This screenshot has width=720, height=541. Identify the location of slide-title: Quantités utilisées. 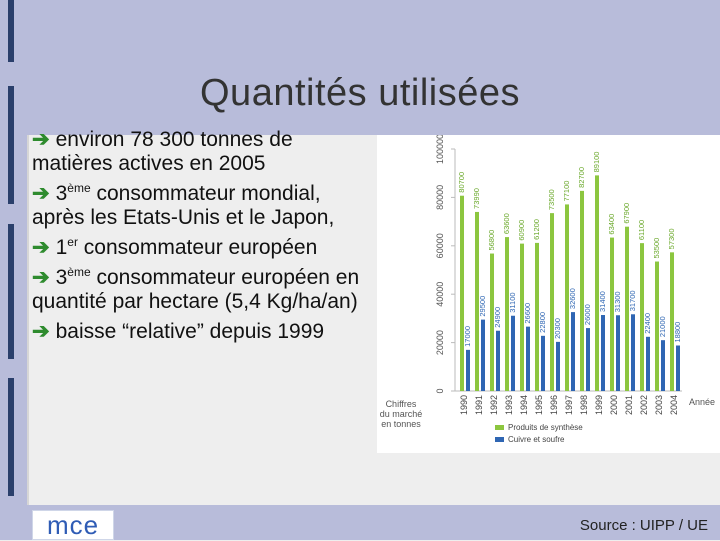
(360, 93).